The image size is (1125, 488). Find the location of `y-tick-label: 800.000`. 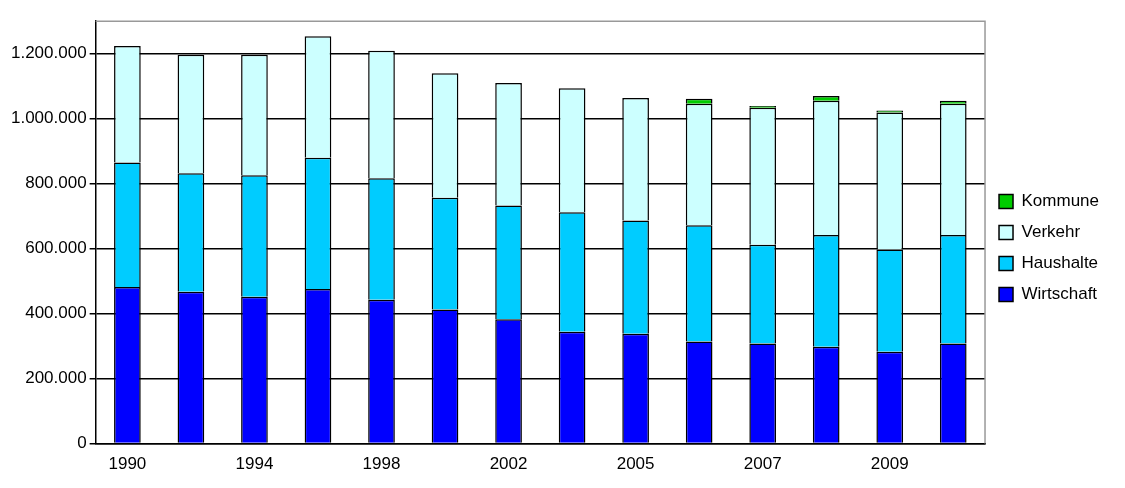

y-tick-label: 800.000 is located at coordinates (56, 183).